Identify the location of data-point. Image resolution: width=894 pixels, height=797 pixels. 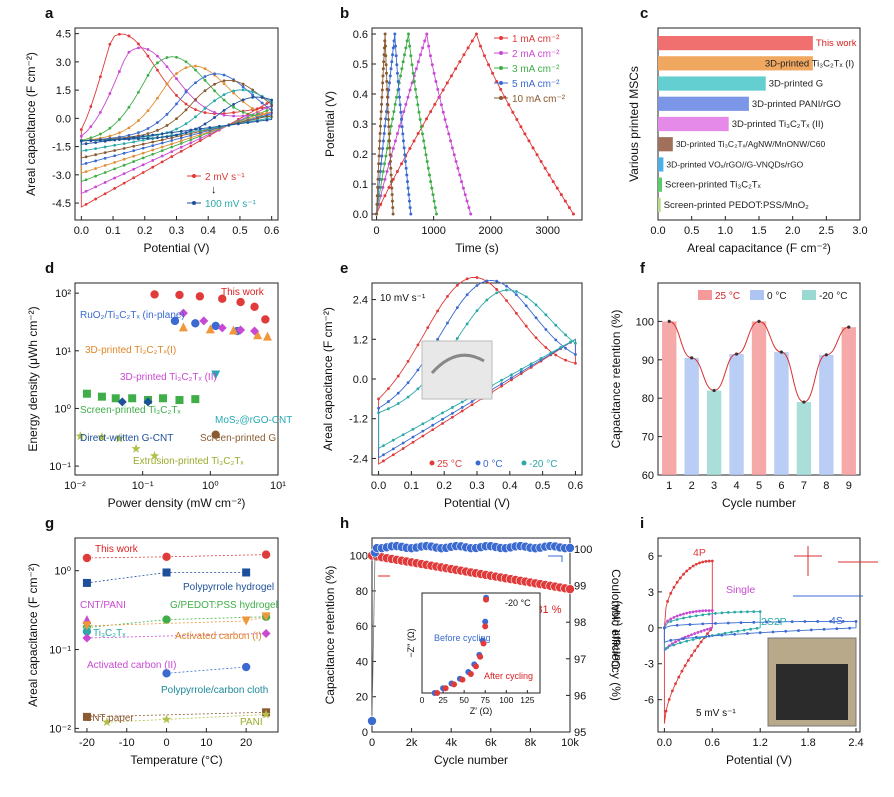
(736, 354).